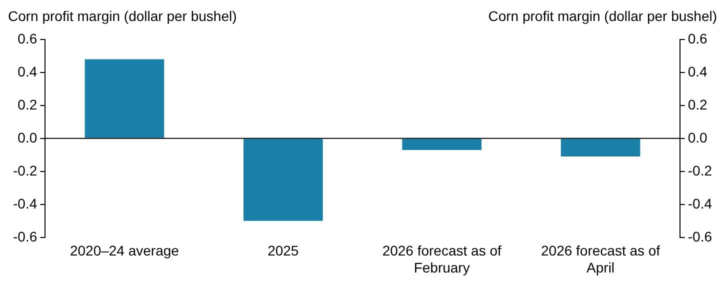 The image size is (725, 289). I want to click on y-tick-label: -0.6, so click(25, 236).